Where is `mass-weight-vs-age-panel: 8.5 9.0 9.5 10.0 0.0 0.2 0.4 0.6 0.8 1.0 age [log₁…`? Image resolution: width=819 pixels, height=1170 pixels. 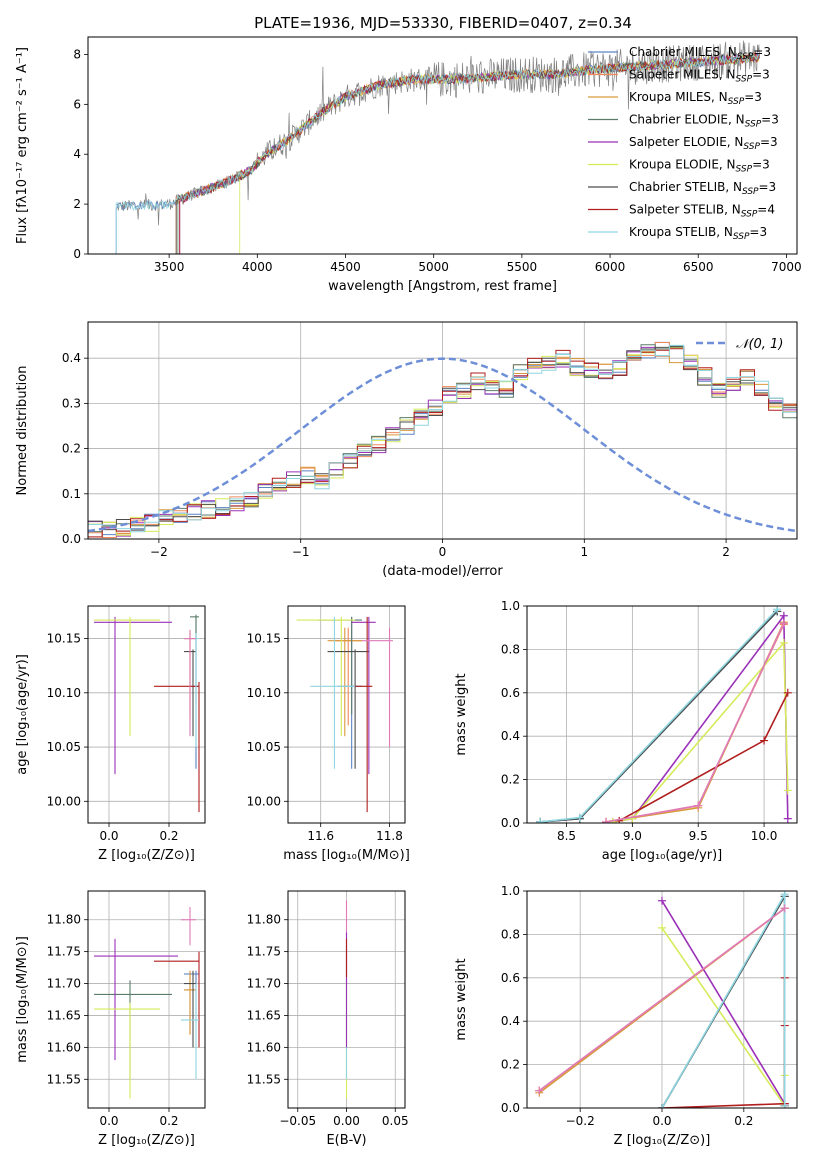
mass-weight-vs-age-panel: 8.5 9.0 9.5 10.0 0.0 0.2 0.4 0.6 0.8 1.0 age [log₁… is located at coordinates (626, 731).